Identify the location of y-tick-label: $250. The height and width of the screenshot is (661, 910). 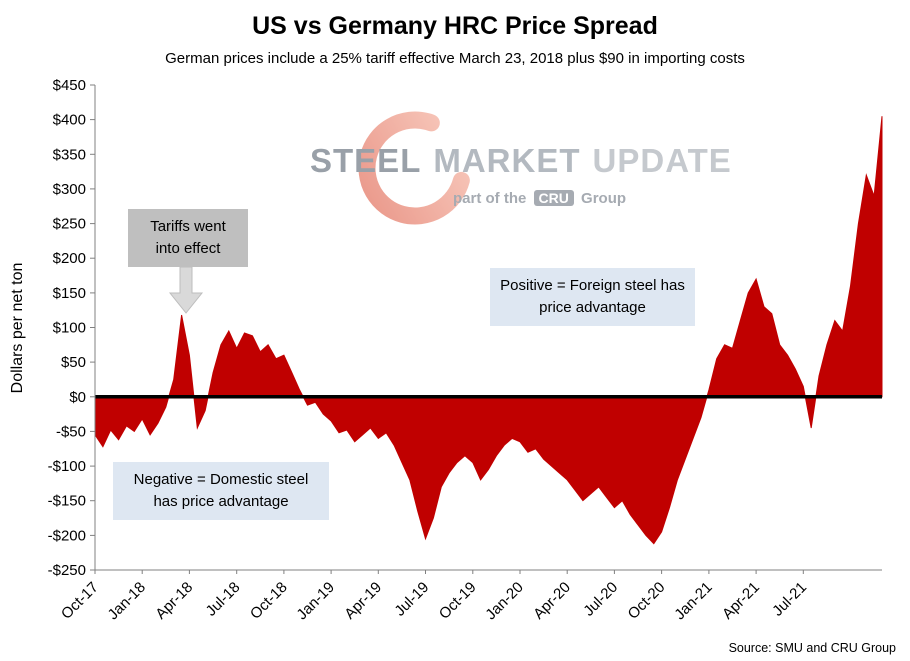
(69, 224).